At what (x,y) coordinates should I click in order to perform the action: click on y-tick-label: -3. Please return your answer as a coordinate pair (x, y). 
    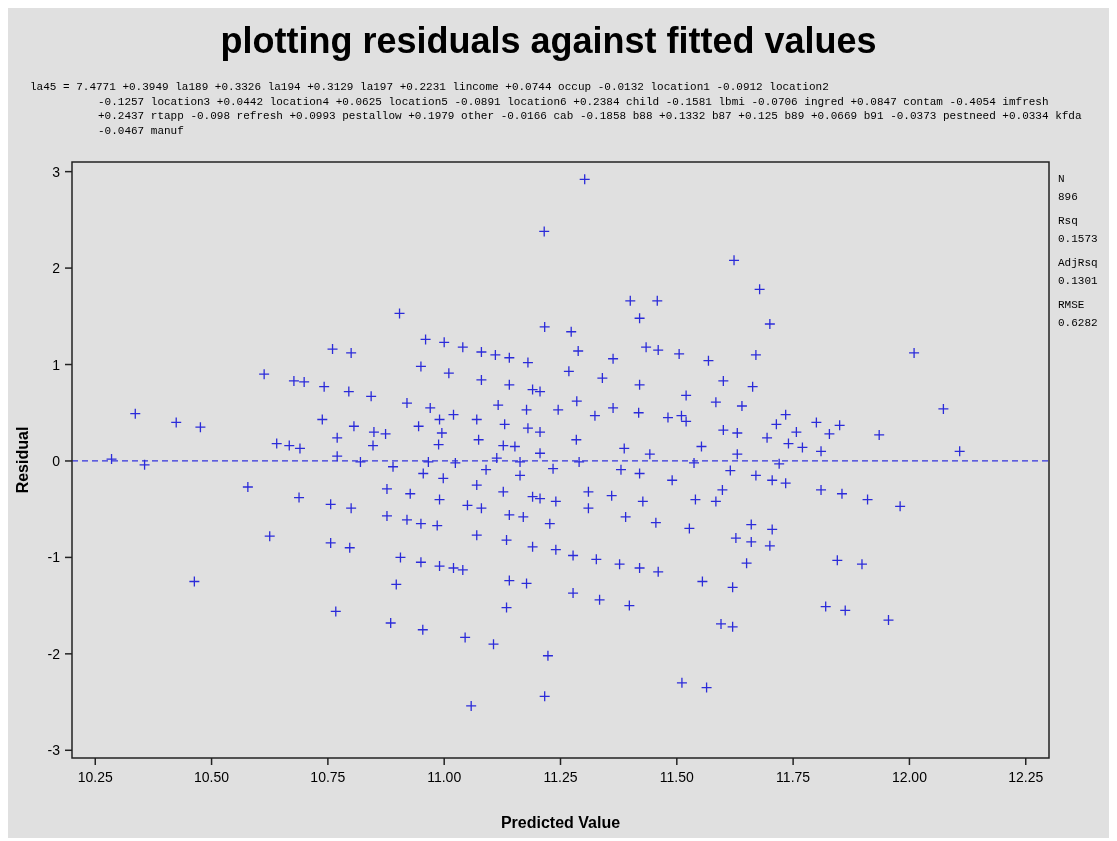
    Looking at the image, I should click on (54, 750).